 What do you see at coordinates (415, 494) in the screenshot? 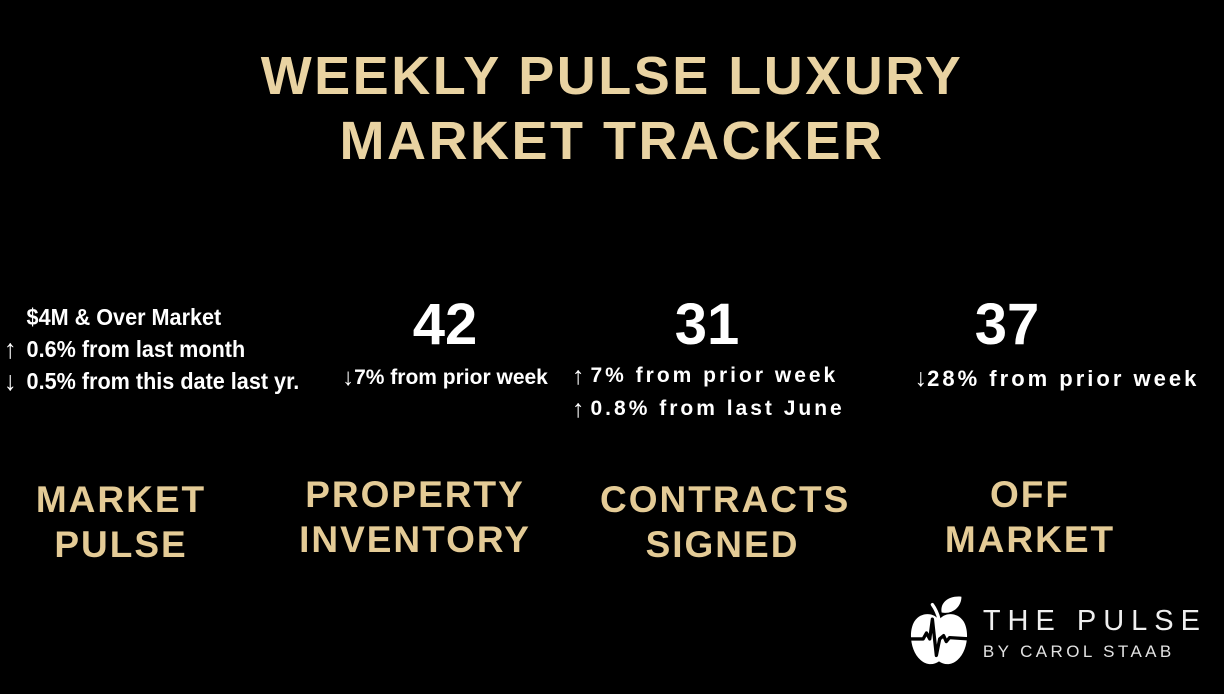
I see `label-line: PROPERTY` at bounding box center [415, 494].